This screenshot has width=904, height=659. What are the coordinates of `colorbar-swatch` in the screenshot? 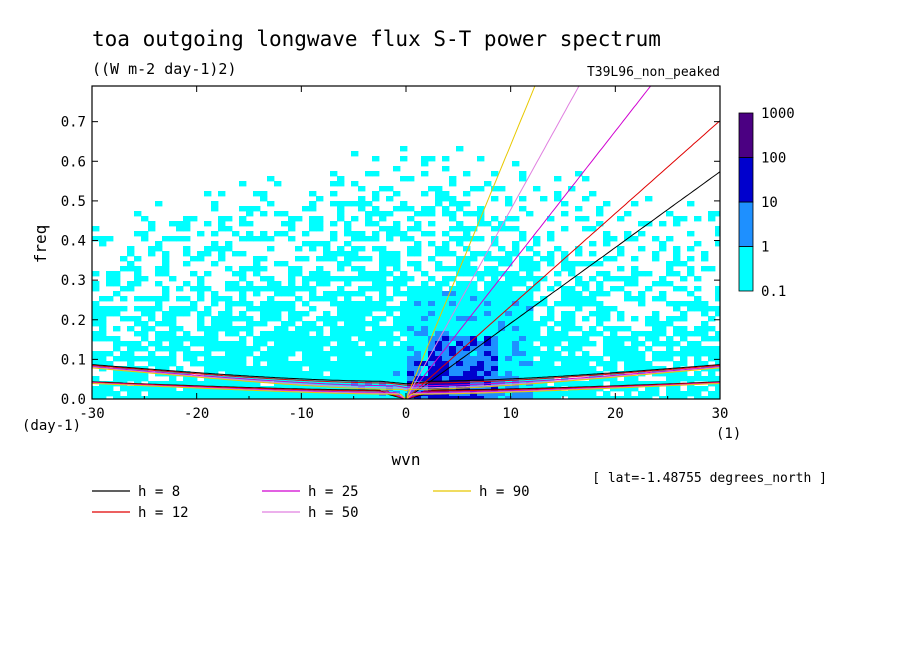 It's located at (746, 180).